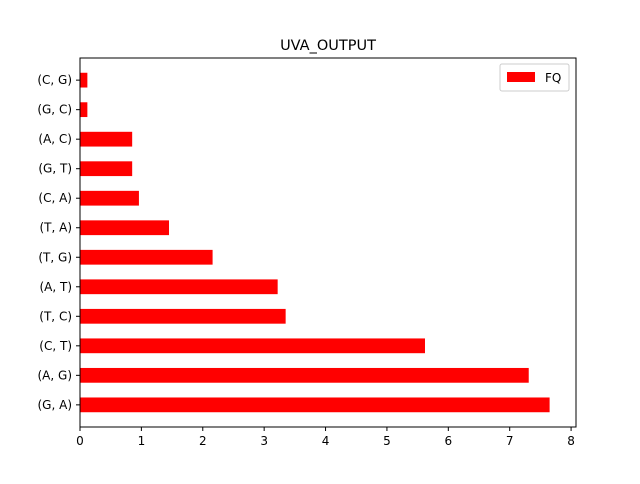 The width and height of the screenshot is (640, 484). I want to click on y-tick-label: (C, T), so click(55, 346).